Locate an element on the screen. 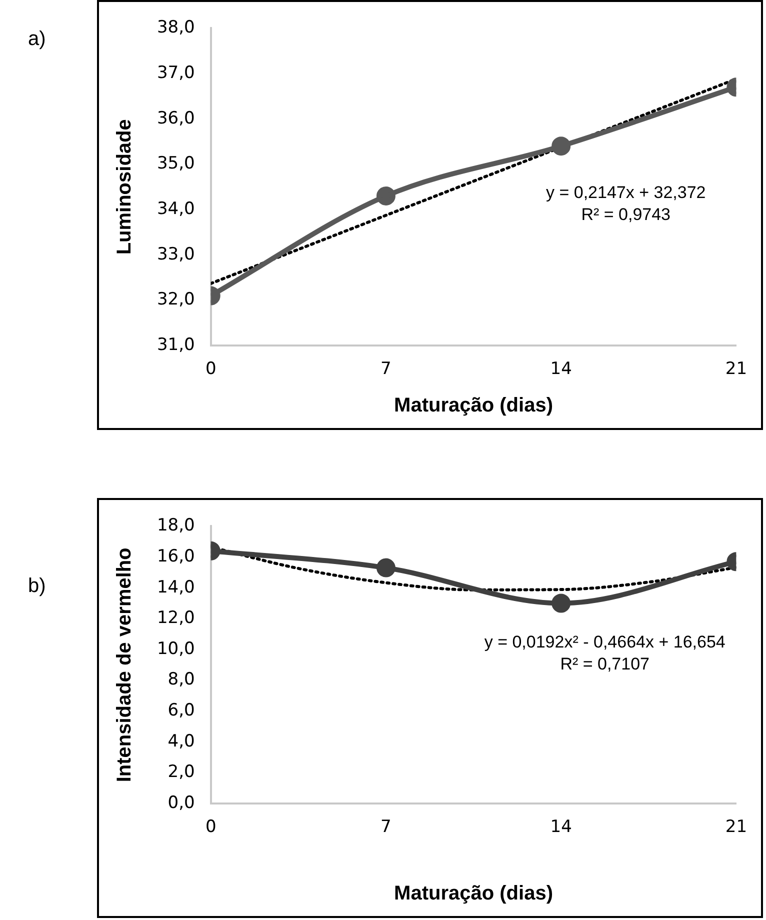 The height and width of the screenshot is (920, 766). y-tick-label: 10,0 is located at coordinates (175, 648).